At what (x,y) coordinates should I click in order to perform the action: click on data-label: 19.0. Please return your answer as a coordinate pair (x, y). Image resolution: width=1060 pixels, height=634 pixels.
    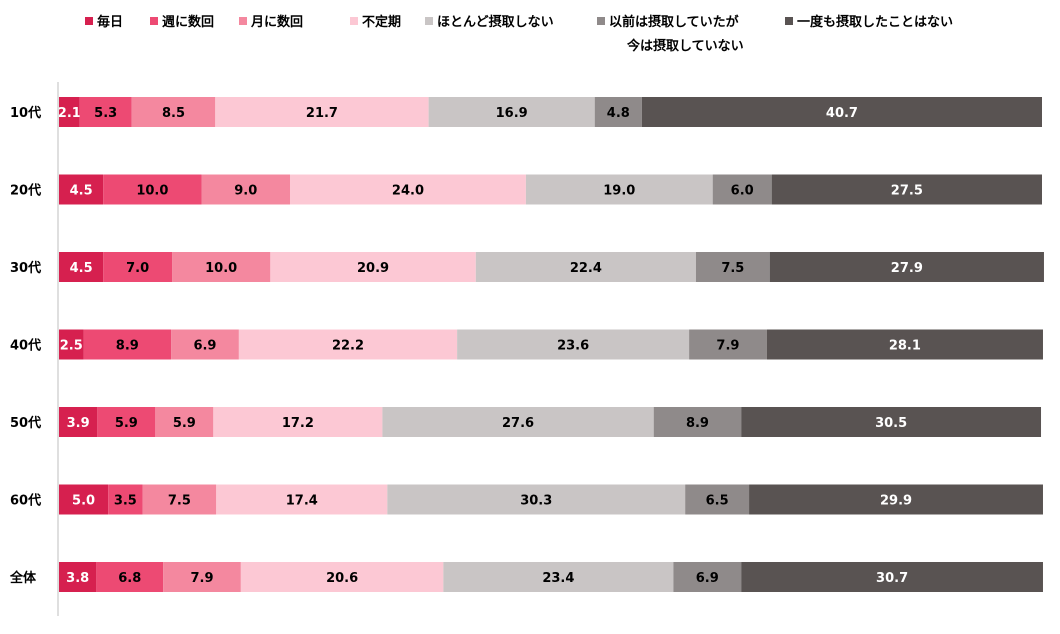
    Looking at the image, I should click on (619, 191).